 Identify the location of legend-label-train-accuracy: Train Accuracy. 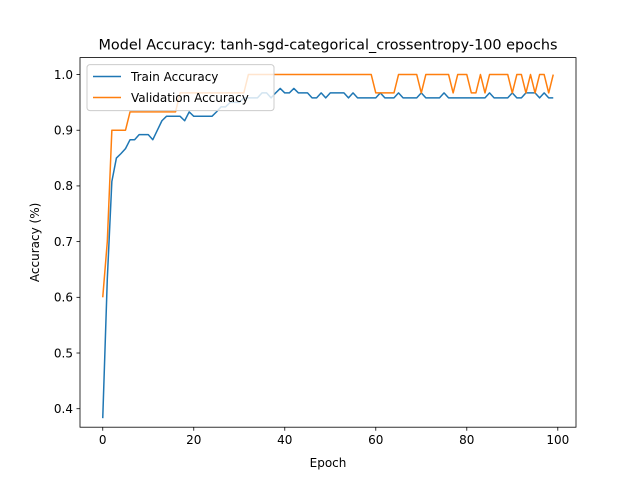
(174, 77).